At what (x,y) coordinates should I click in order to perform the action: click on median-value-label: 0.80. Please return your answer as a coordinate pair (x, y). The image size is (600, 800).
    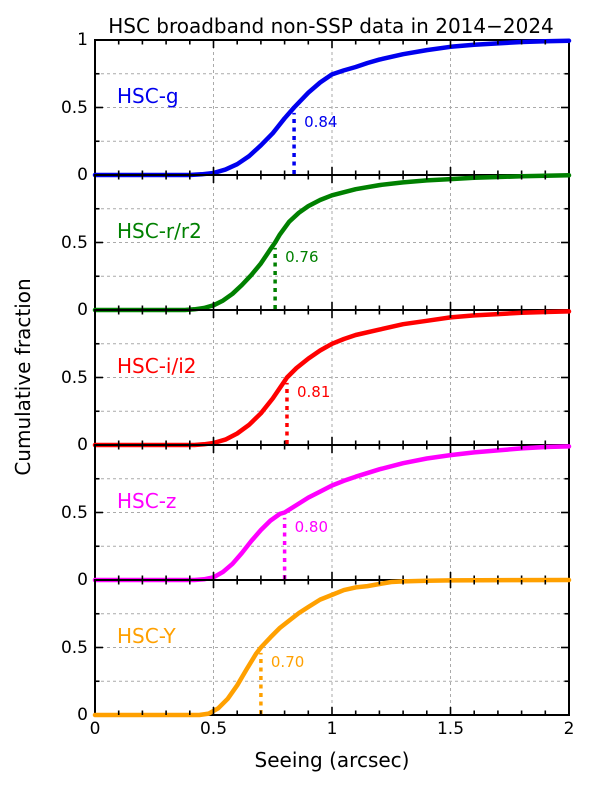
    Looking at the image, I should click on (311, 527).